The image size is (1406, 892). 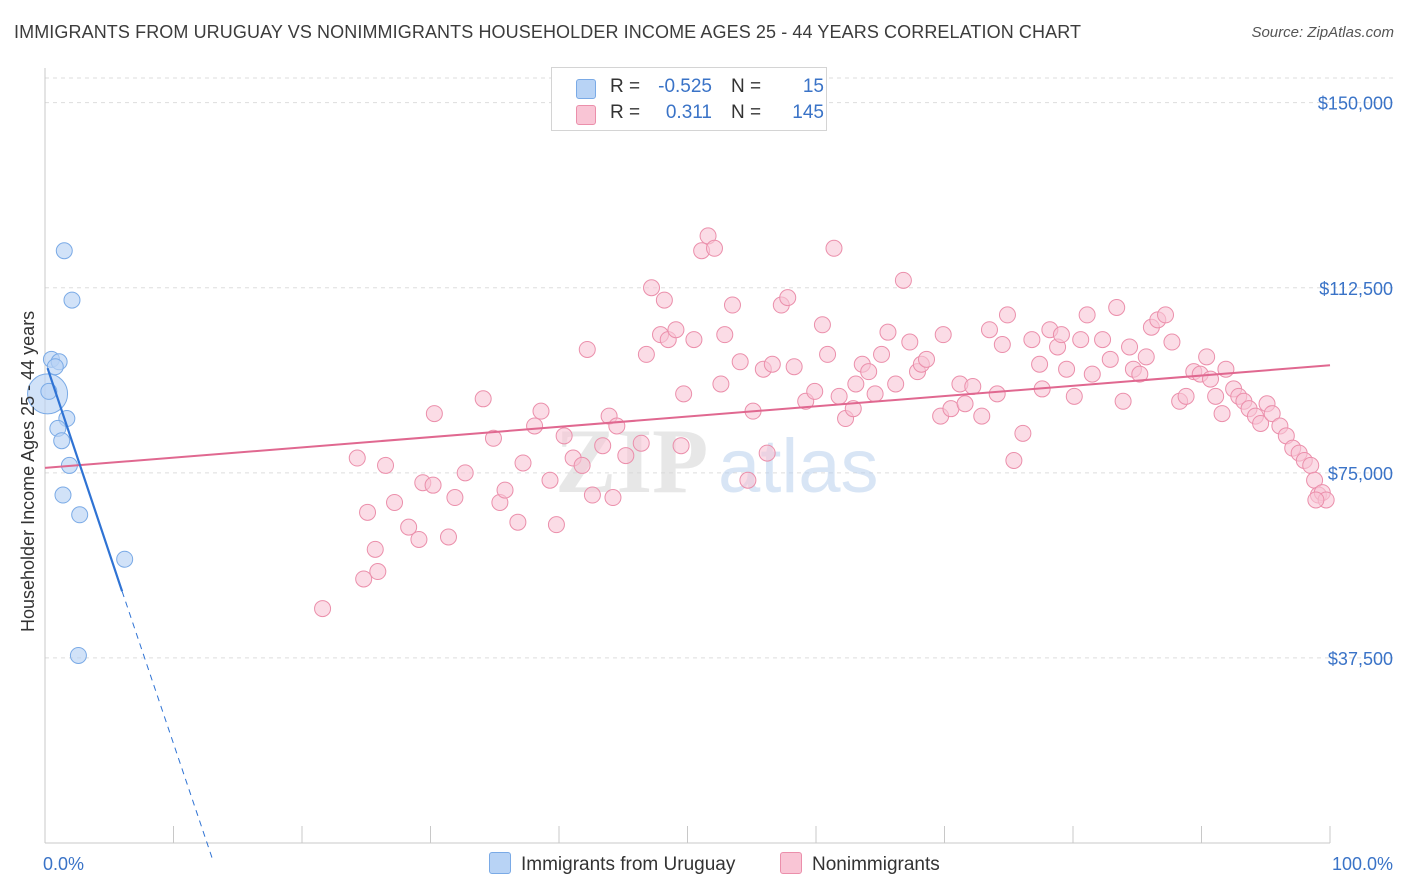 I want to click on uruguay-swatch, so click(x=586, y=89).